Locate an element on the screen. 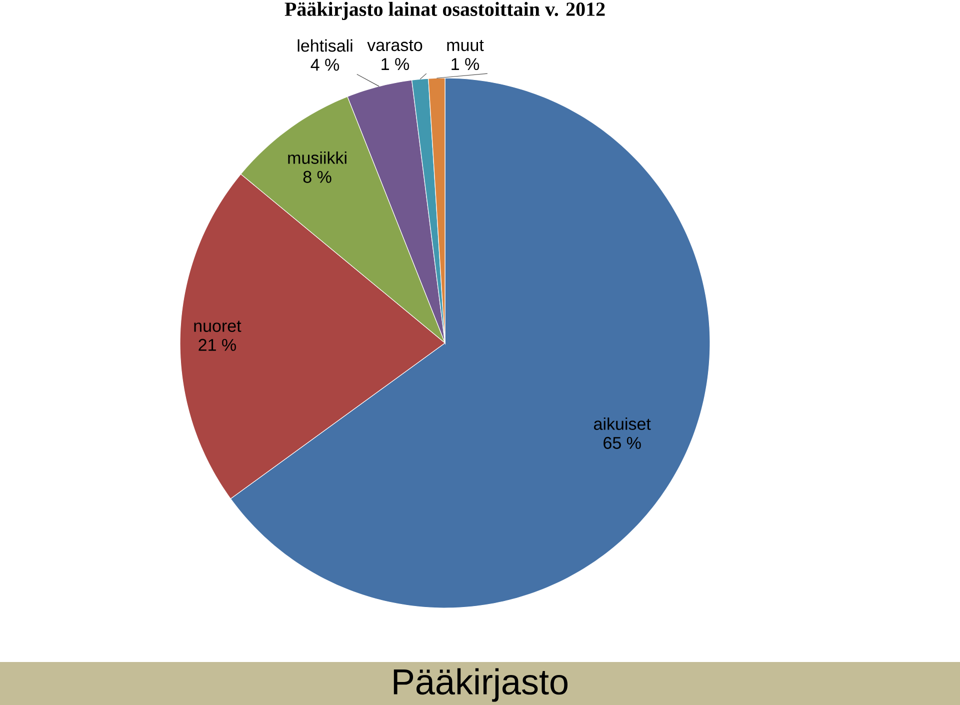 The image size is (960, 705). data-label: 21 % is located at coordinates (217, 344).